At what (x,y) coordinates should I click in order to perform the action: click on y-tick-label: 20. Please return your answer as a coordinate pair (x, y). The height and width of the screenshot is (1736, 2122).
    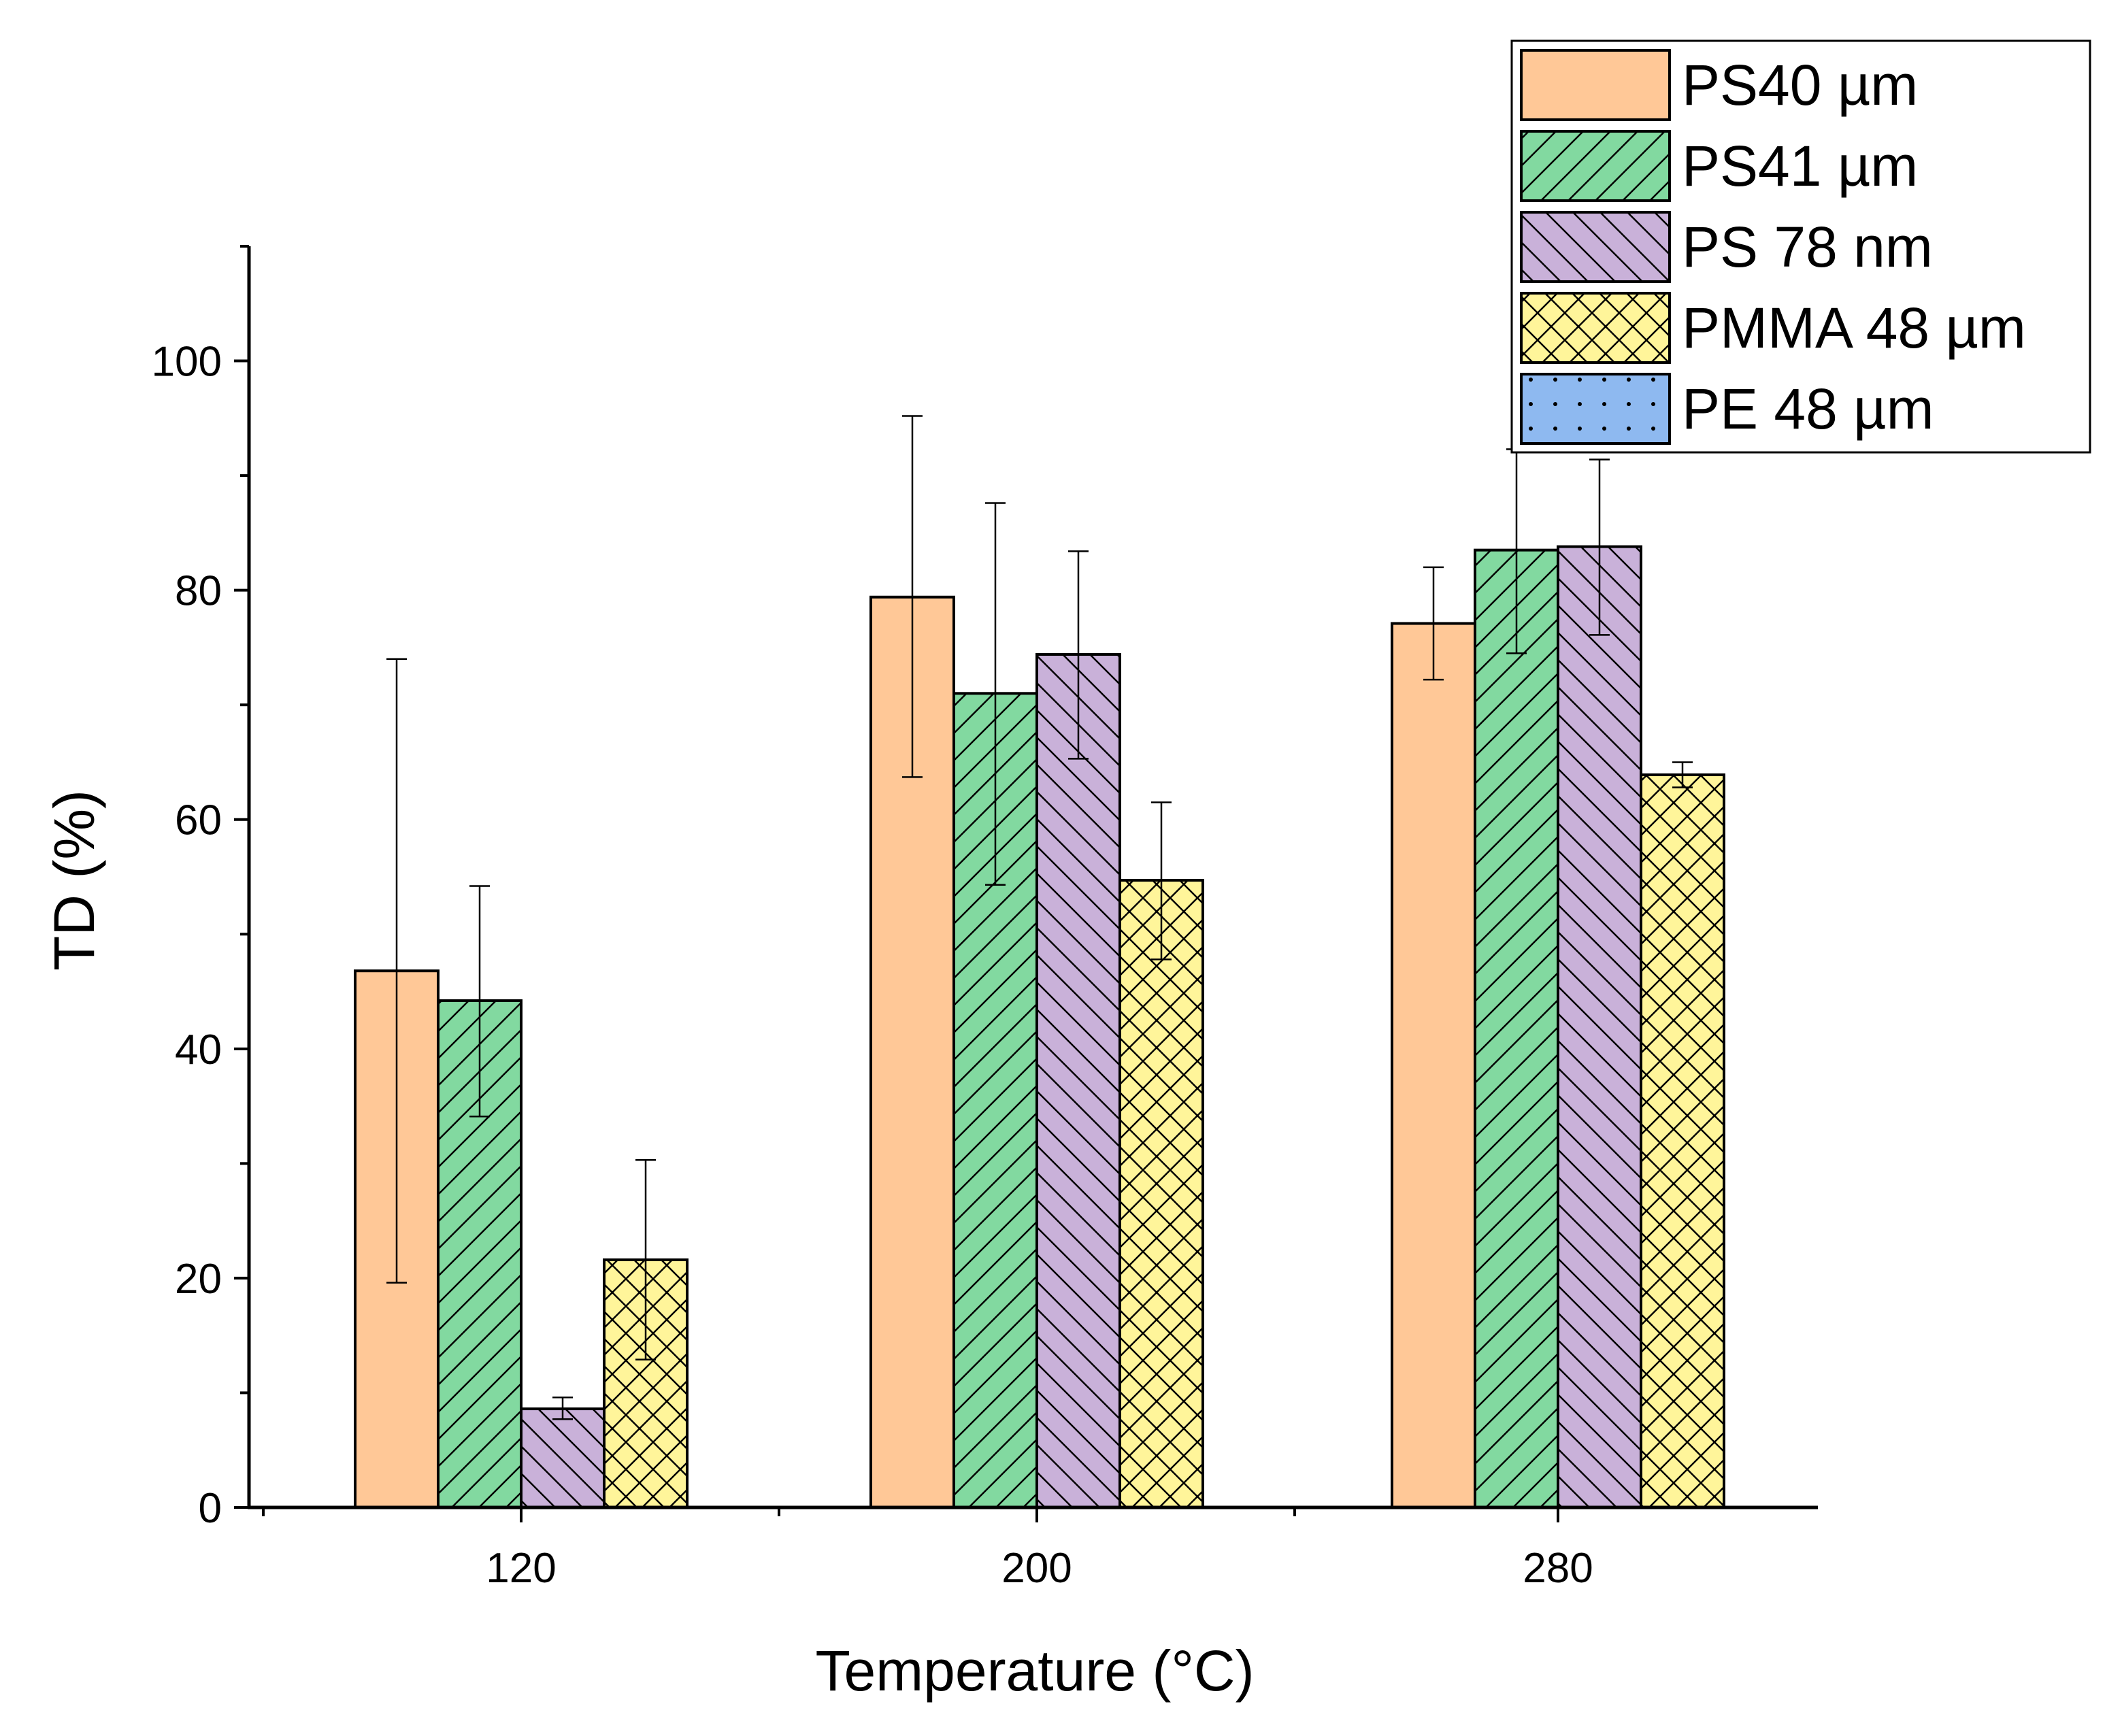
    Looking at the image, I should click on (199, 1279).